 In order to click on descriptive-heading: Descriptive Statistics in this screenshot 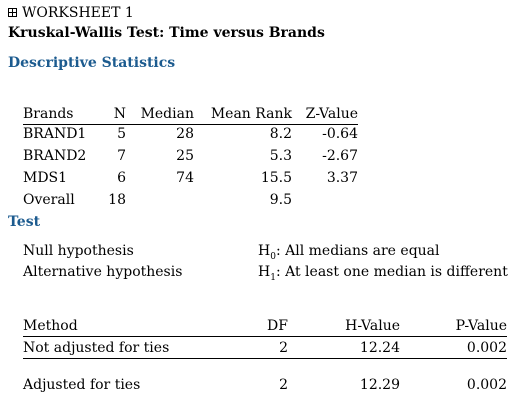, I will do `click(92, 63)`.